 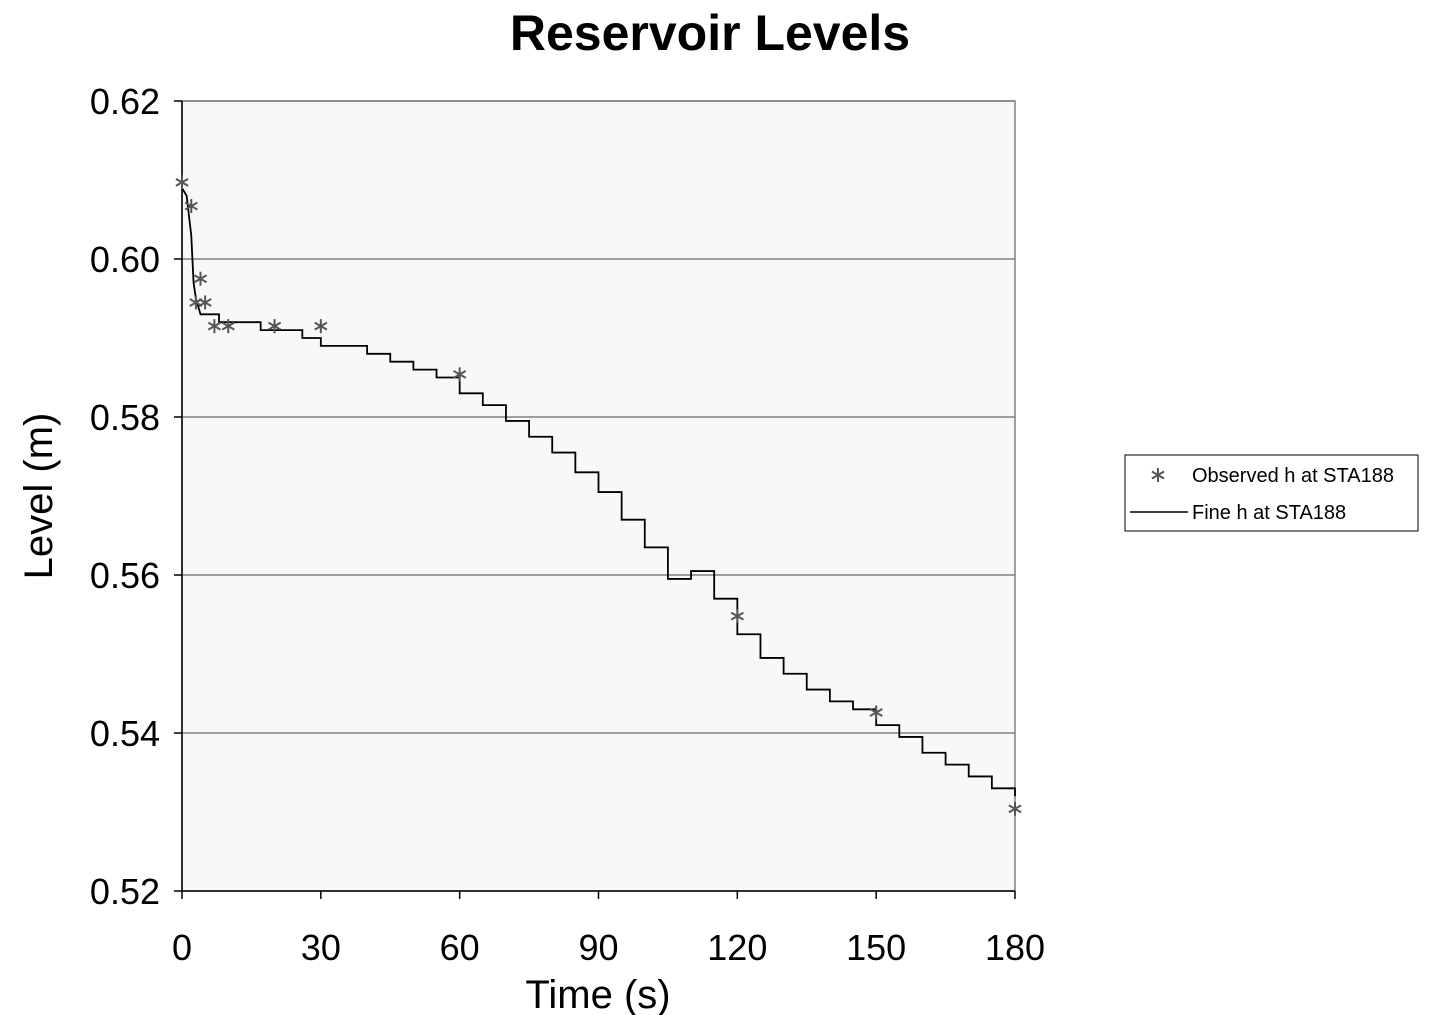 I want to click on chart-title: Reservoir Levels, so click(x=710, y=33).